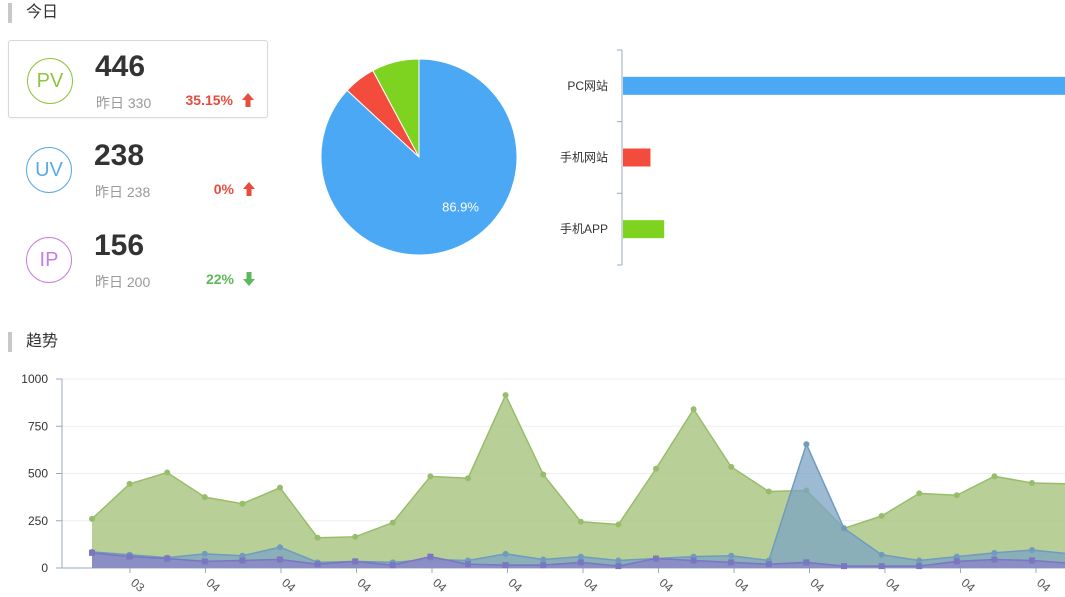 Image resolution: width=1065 pixels, height=597 pixels. What do you see at coordinates (38, 426) in the screenshot?
I see `trend-y-tick-label: 750` at bounding box center [38, 426].